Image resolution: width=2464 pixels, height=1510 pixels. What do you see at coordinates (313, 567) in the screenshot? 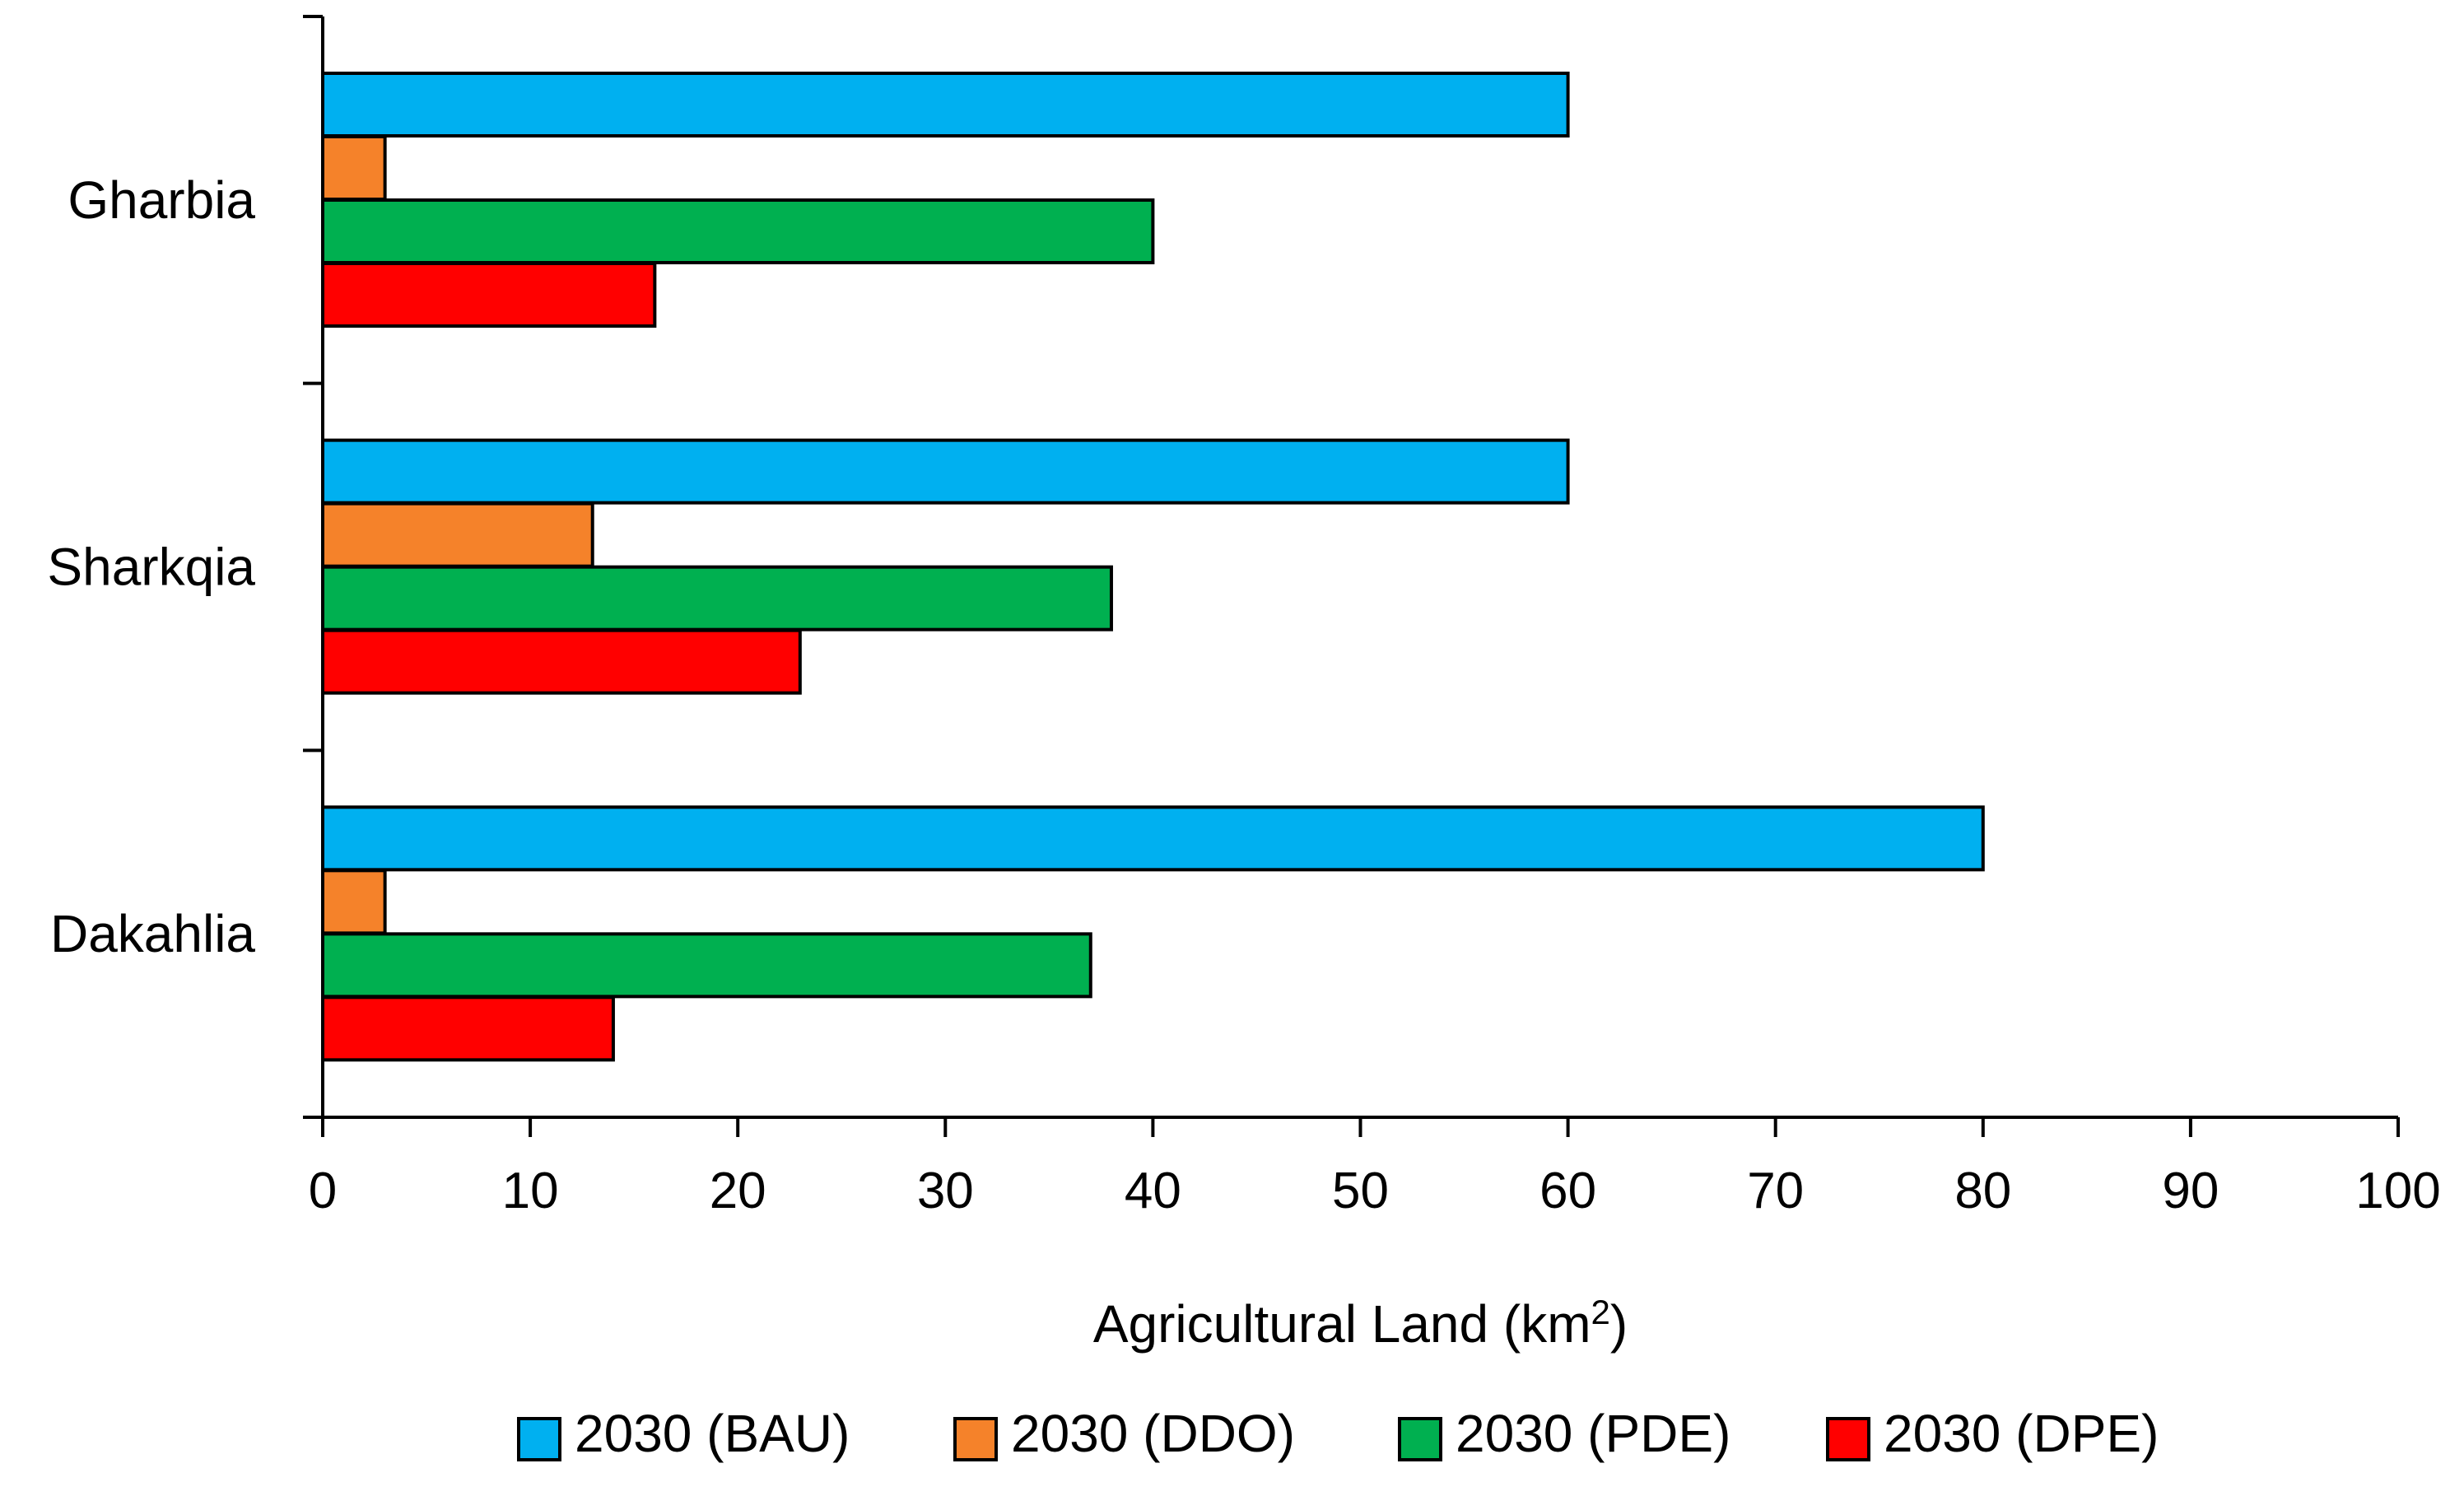
I see `y-ticks-layer` at bounding box center [313, 567].